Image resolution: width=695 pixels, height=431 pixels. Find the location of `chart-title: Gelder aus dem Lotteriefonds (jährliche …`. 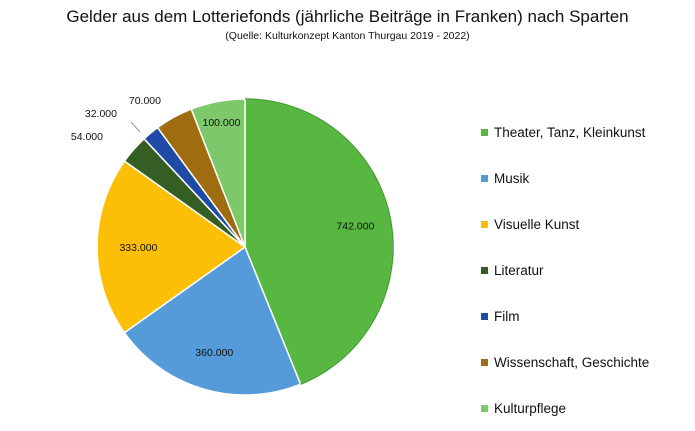

chart-title: Gelder aus dem Lotteriefonds (jährliche … is located at coordinates (347, 16).